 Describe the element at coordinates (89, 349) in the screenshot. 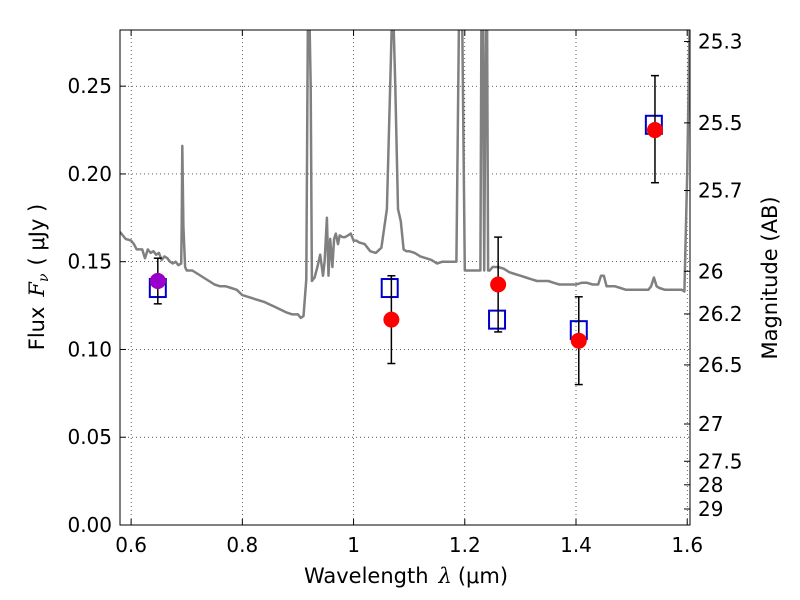

I see `y-tick-label: 0.10` at that location.